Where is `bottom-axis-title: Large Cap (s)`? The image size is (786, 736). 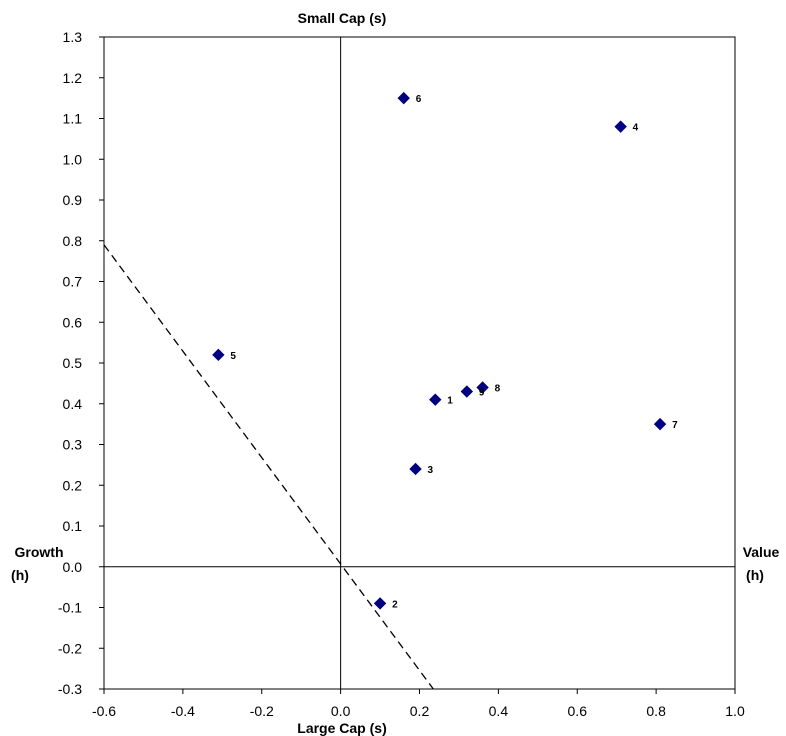
bottom-axis-title: Large Cap (s) is located at coordinates (341, 728).